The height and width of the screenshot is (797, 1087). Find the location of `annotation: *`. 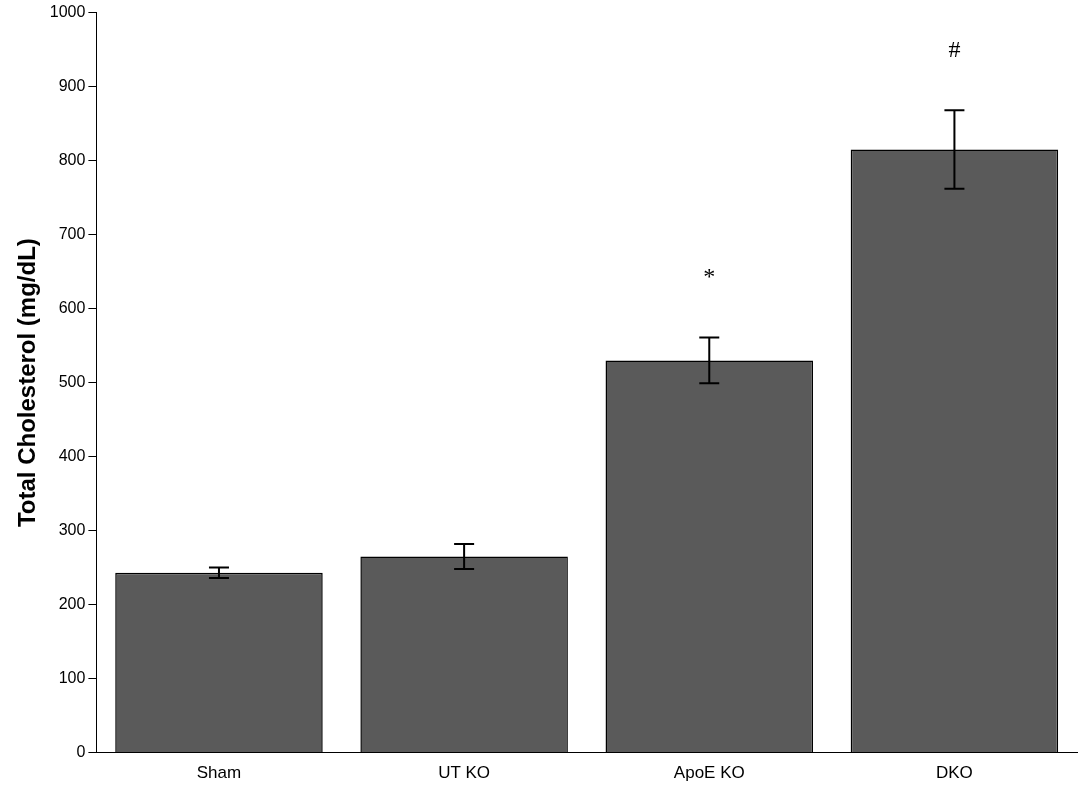

annotation: * is located at coordinates (709, 275).